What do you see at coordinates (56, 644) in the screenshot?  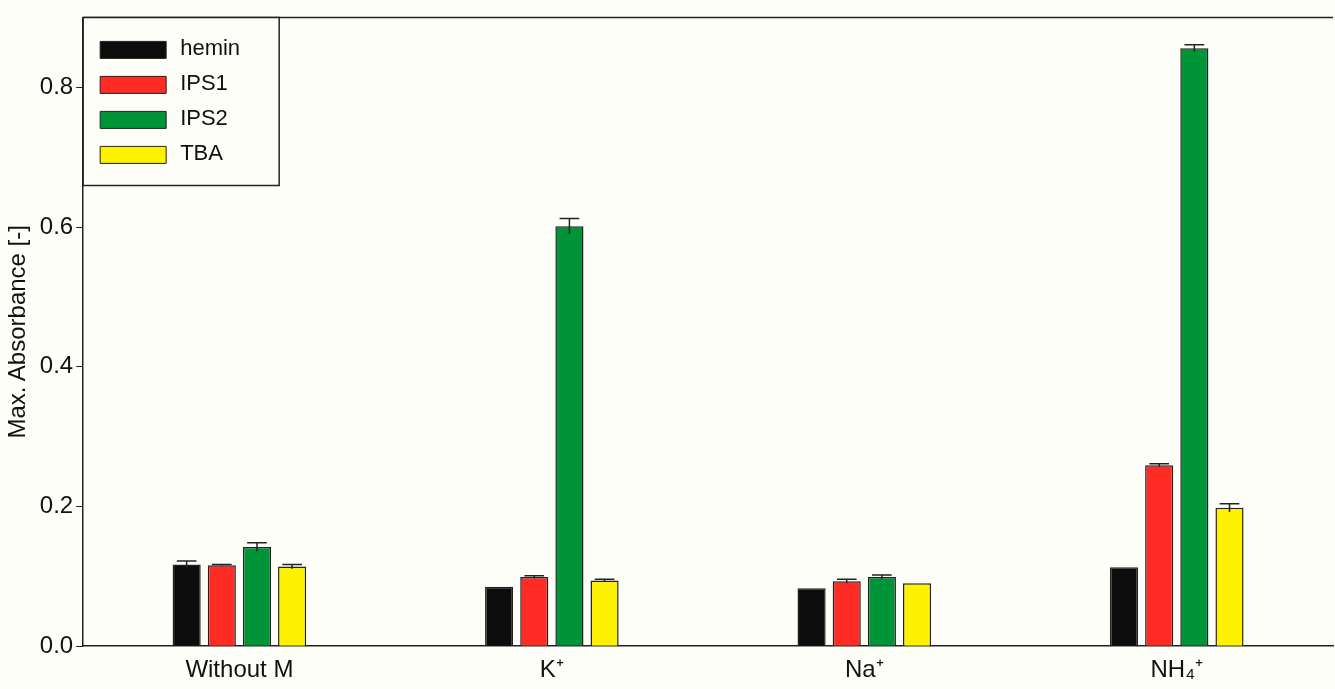 I see `y-tick-label: 0.0` at bounding box center [56, 644].